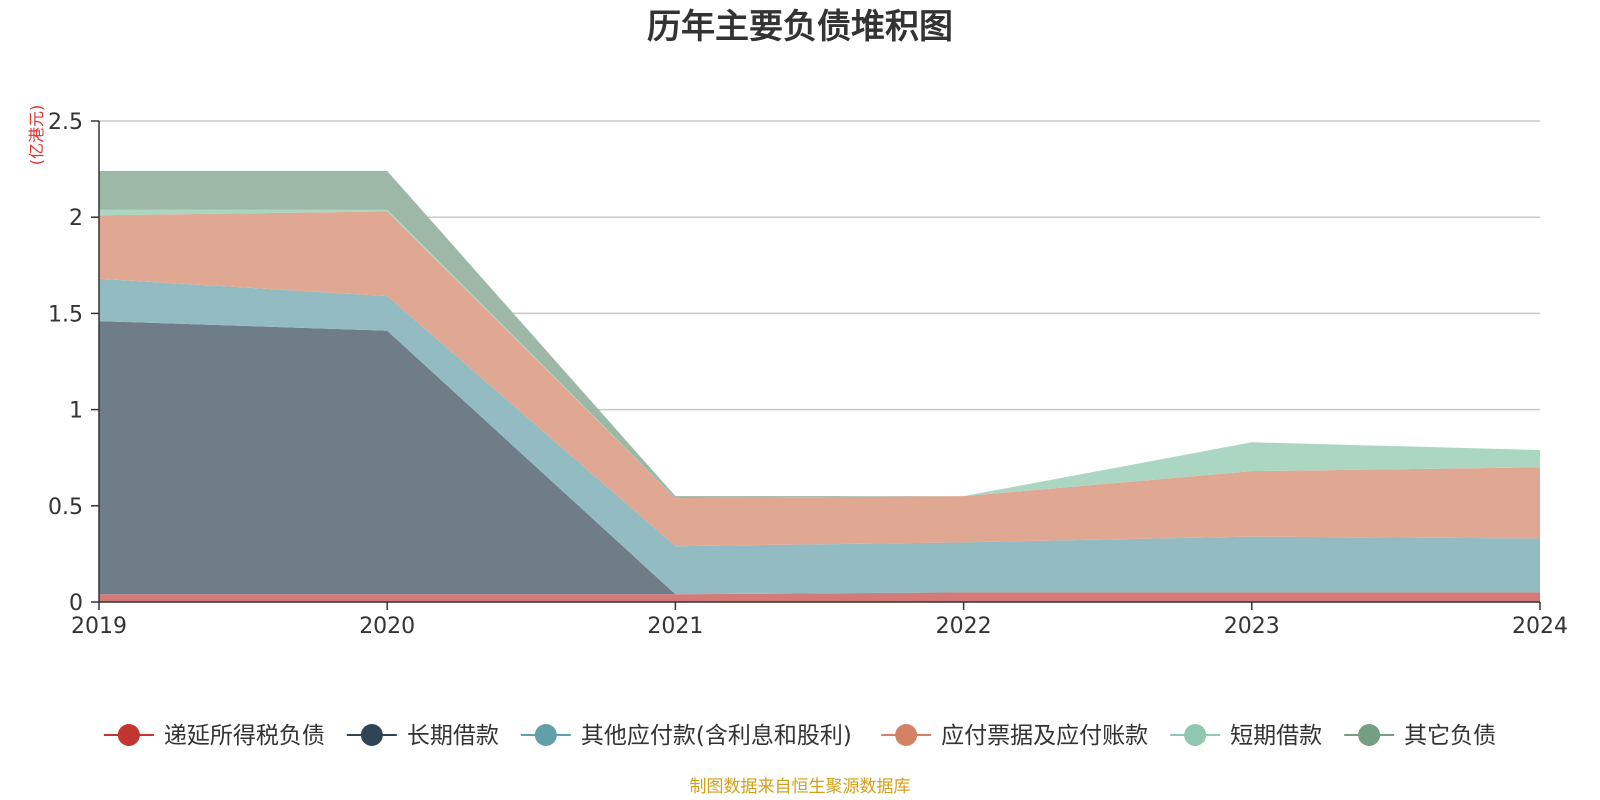 This screenshot has height=800, width=1600. I want to click on legend-label: 递延所得税负债, so click(244, 736).